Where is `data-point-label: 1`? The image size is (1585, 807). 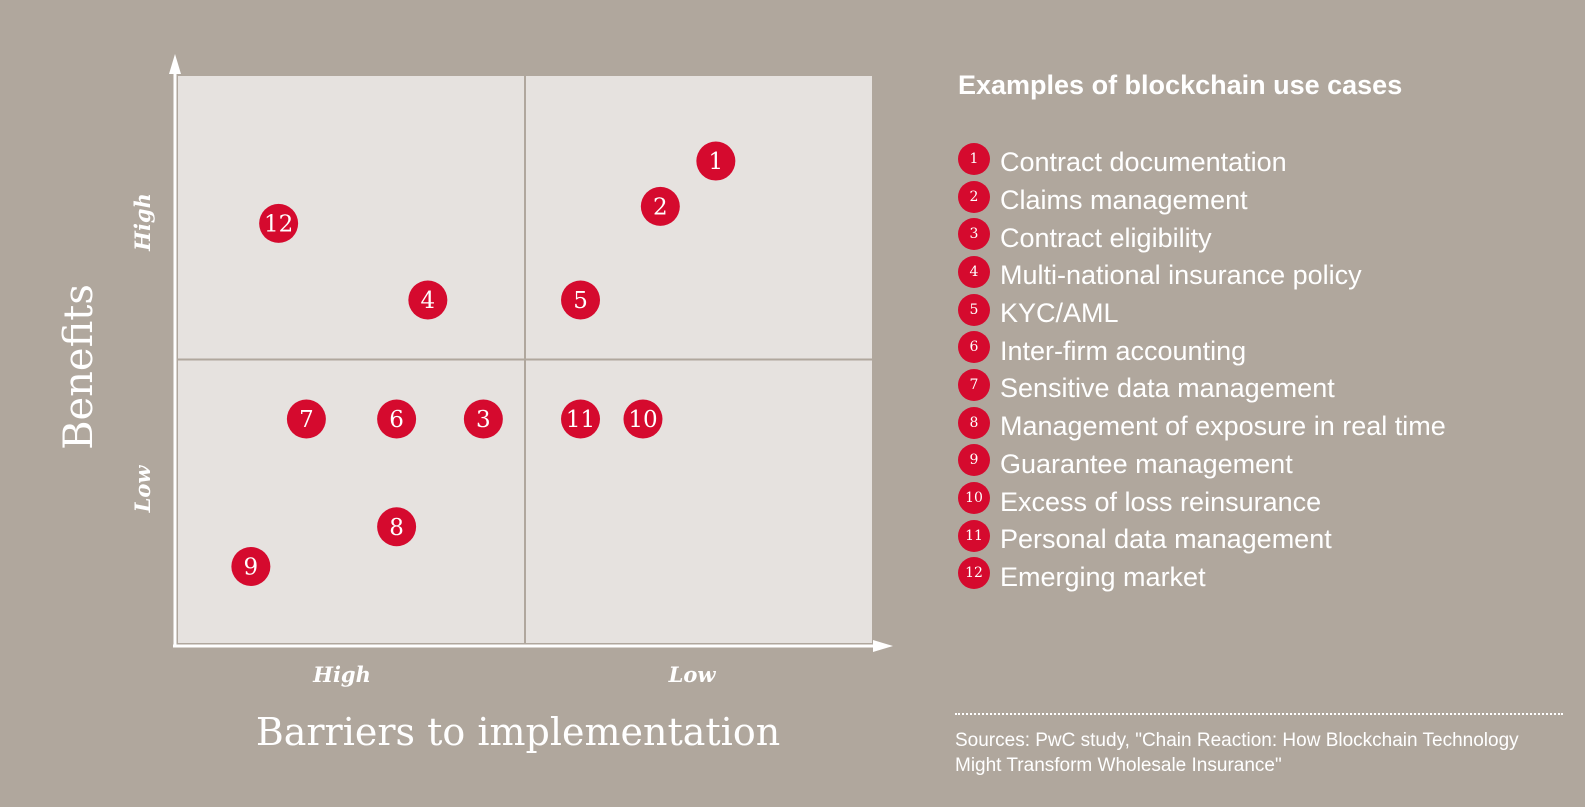 data-point-label: 1 is located at coordinates (716, 162).